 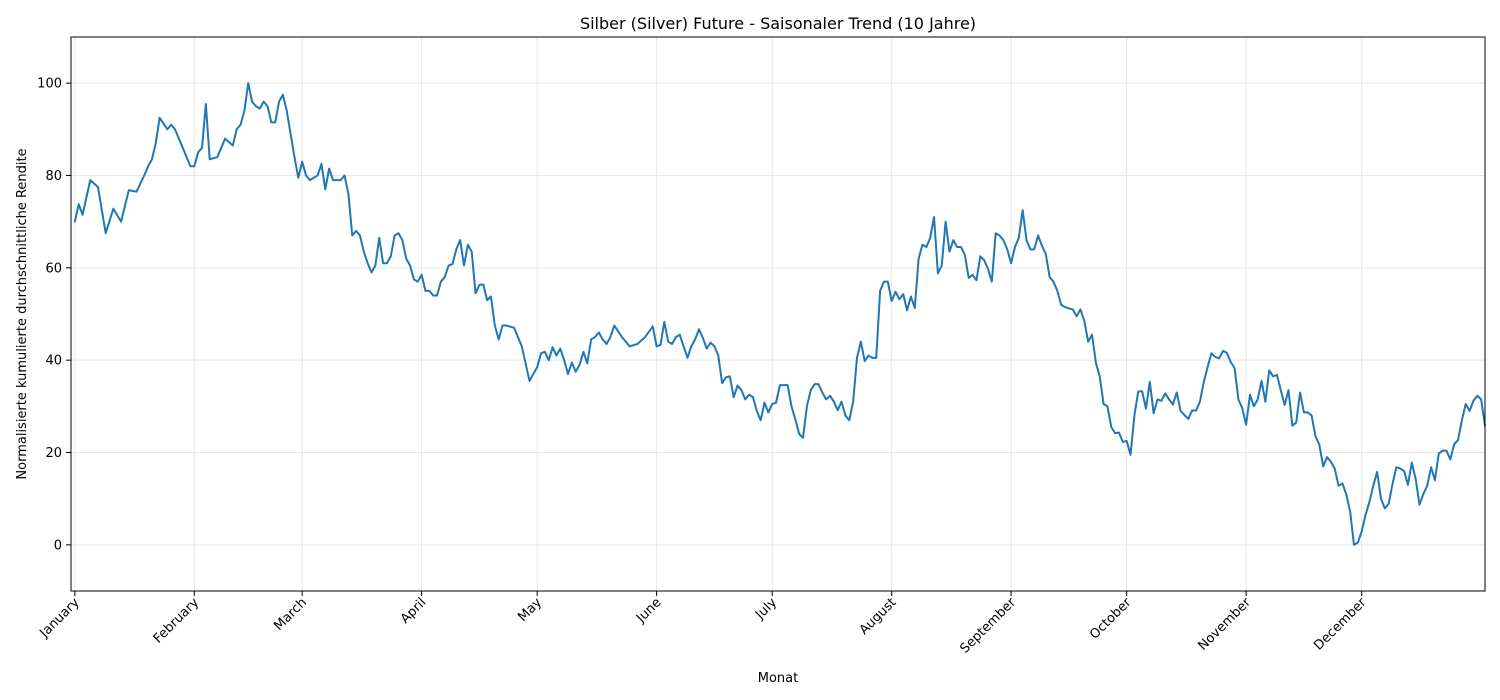 I want to click on x-tick-label: October, so click(x=1111, y=619).